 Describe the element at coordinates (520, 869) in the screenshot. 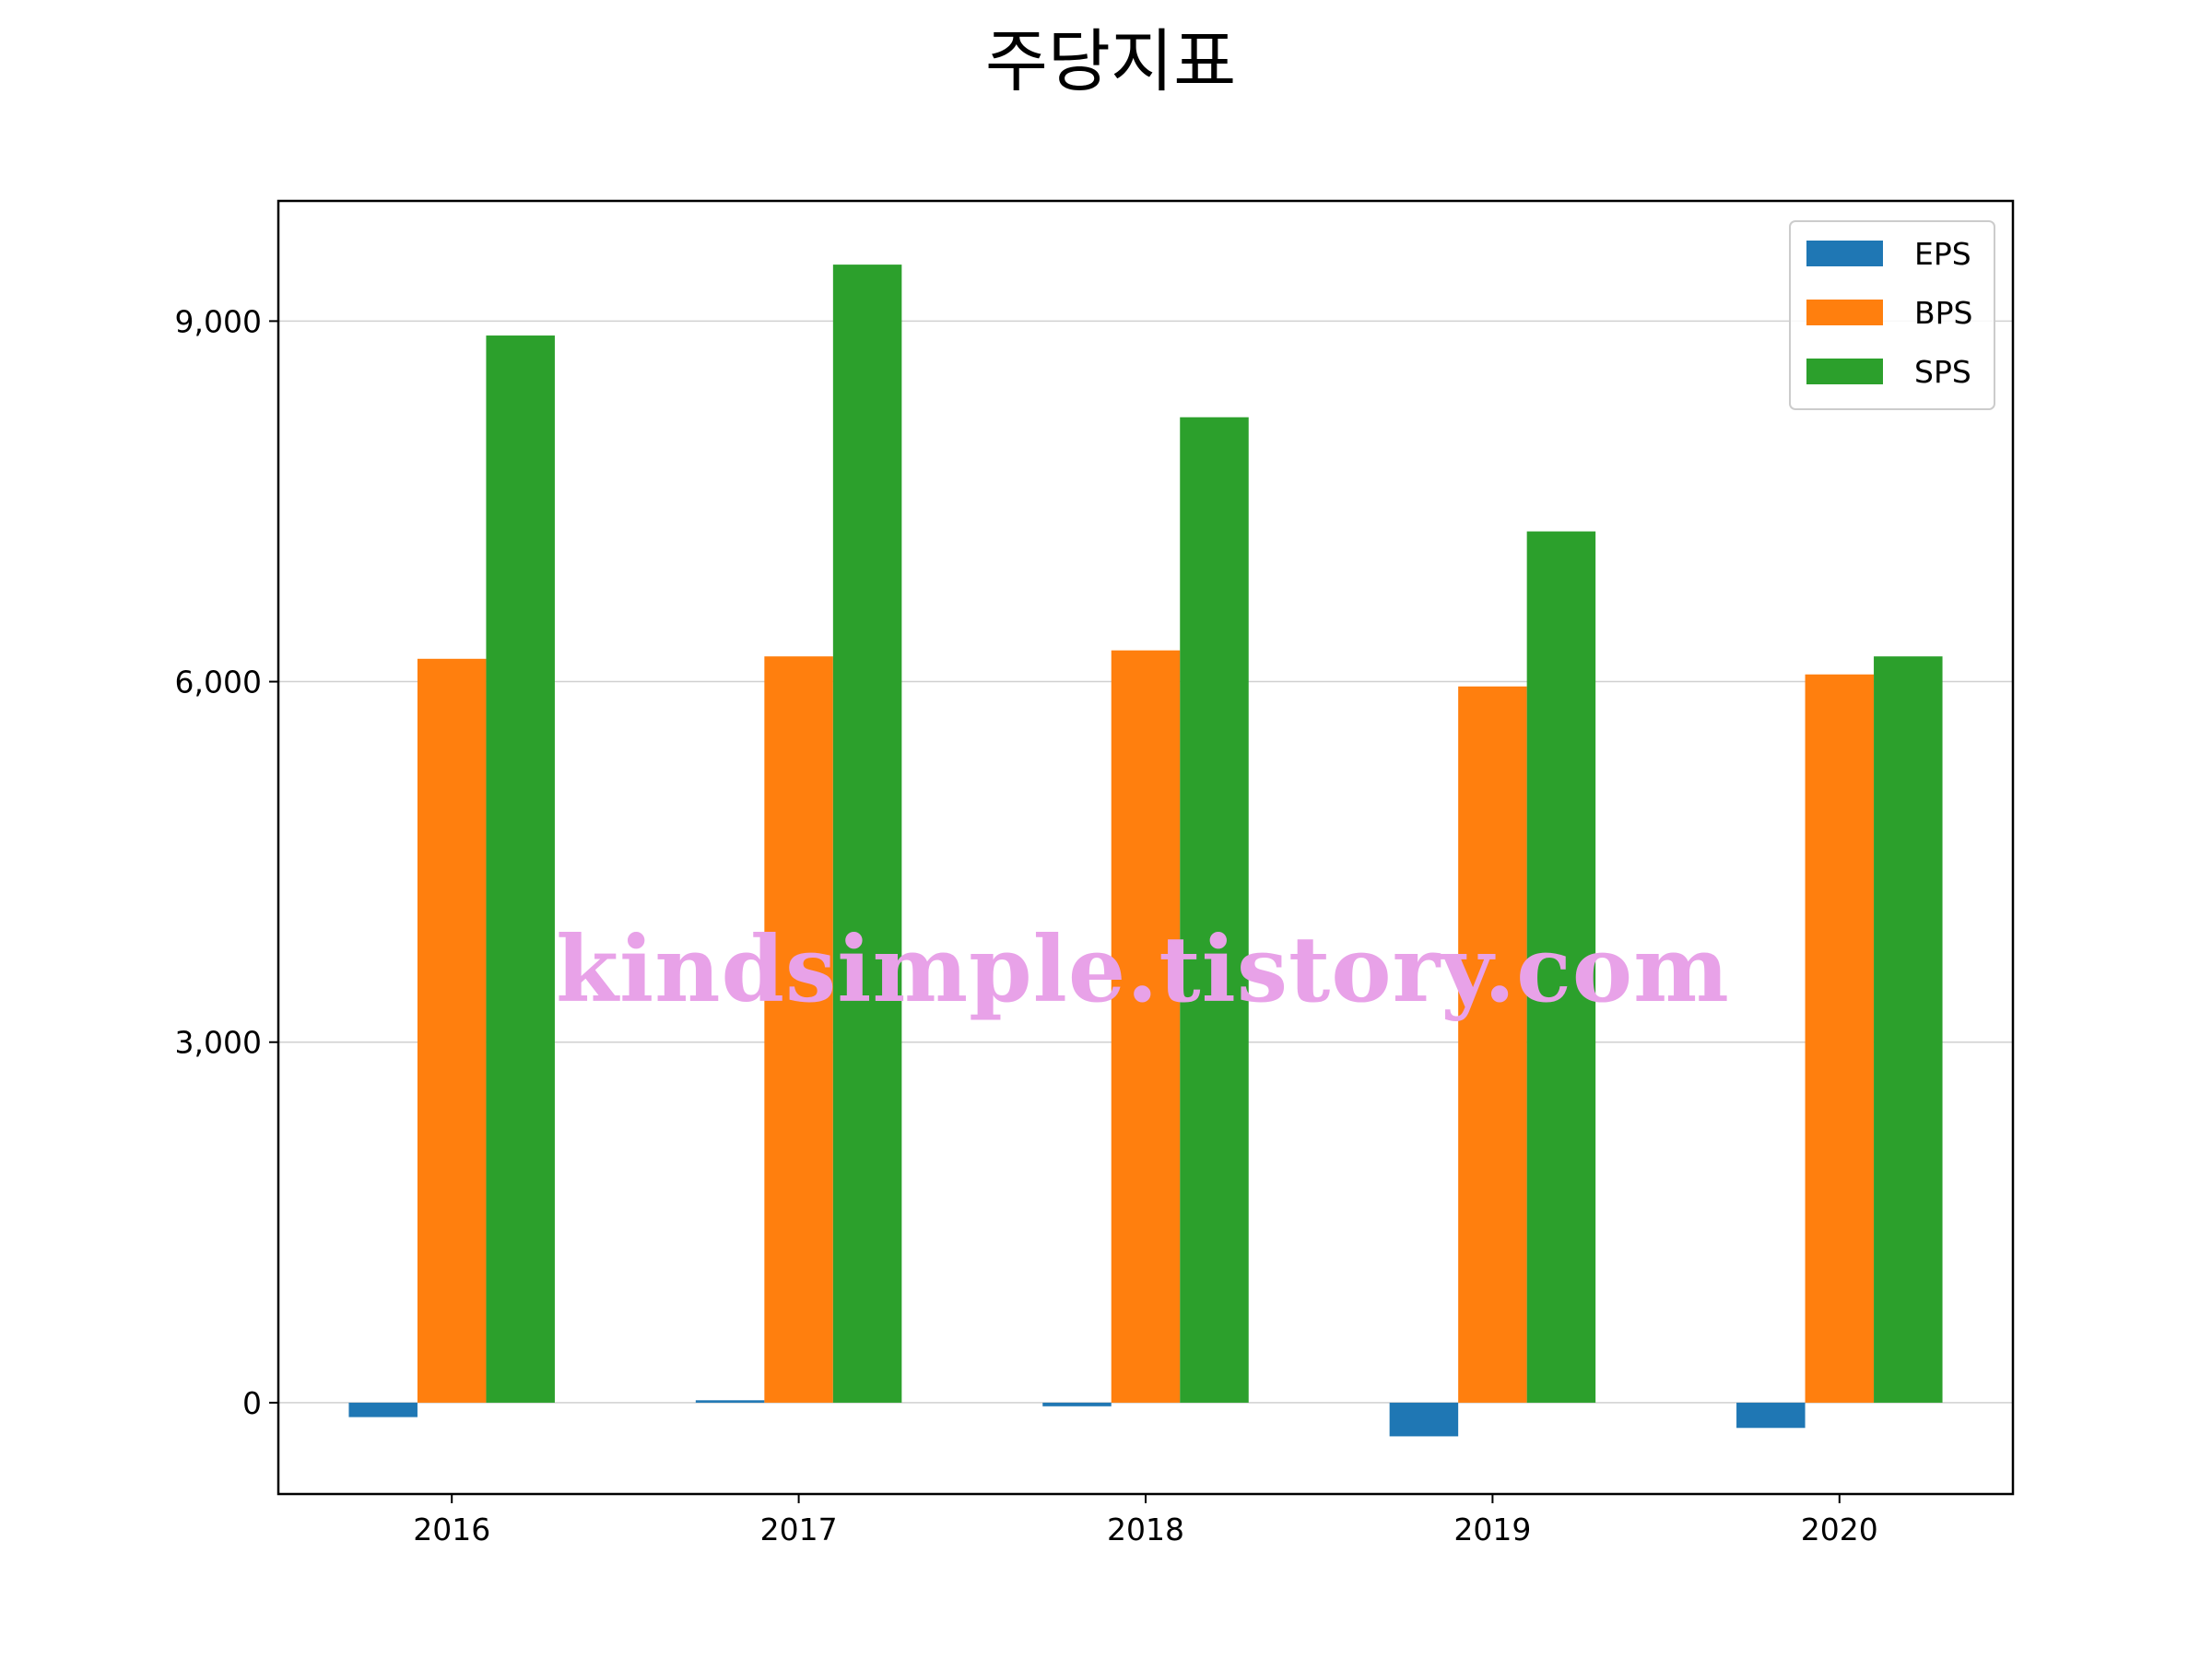

I see `bar-sps-2016` at that location.